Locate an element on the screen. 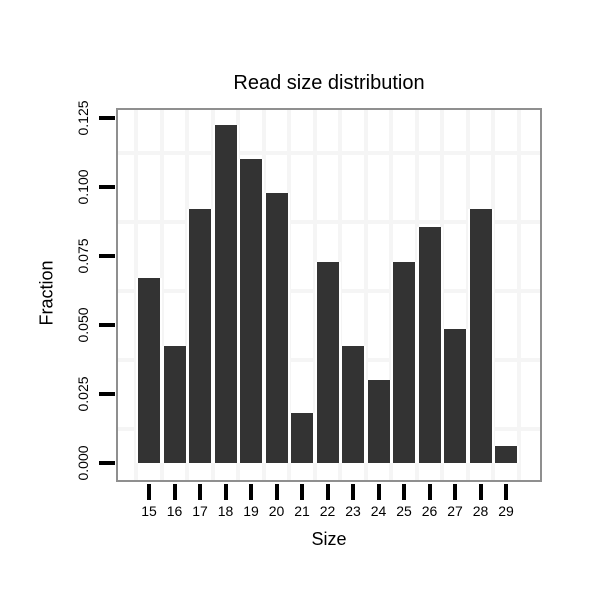 This screenshot has height=600, width=600. x-axis-tick-label: 17 is located at coordinates (200, 511).